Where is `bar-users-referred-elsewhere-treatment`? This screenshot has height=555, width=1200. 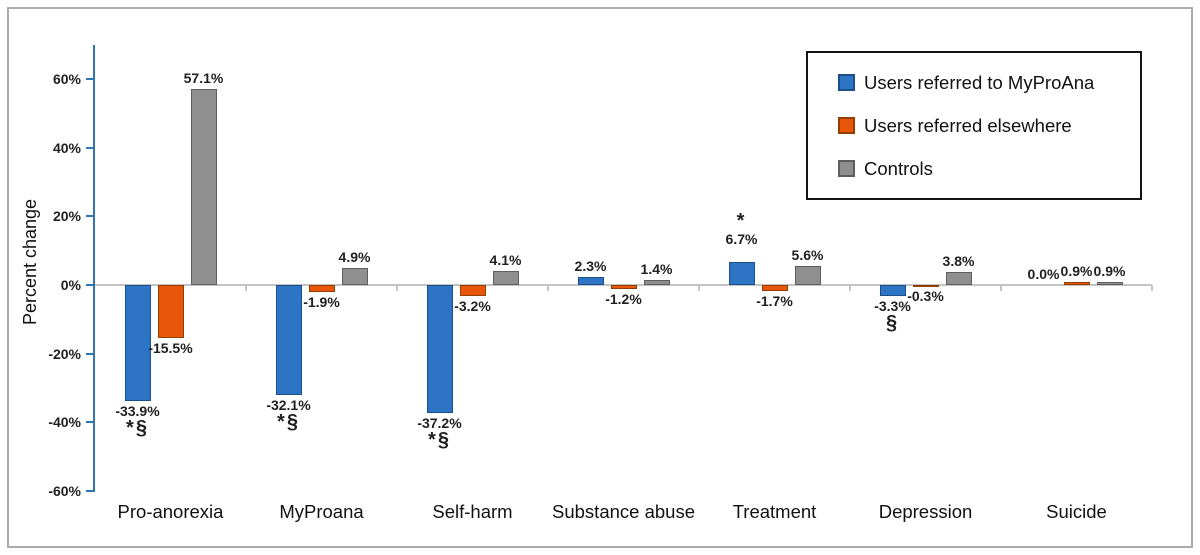 bar-users-referred-elsewhere-treatment is located at coordinates (774, 288).